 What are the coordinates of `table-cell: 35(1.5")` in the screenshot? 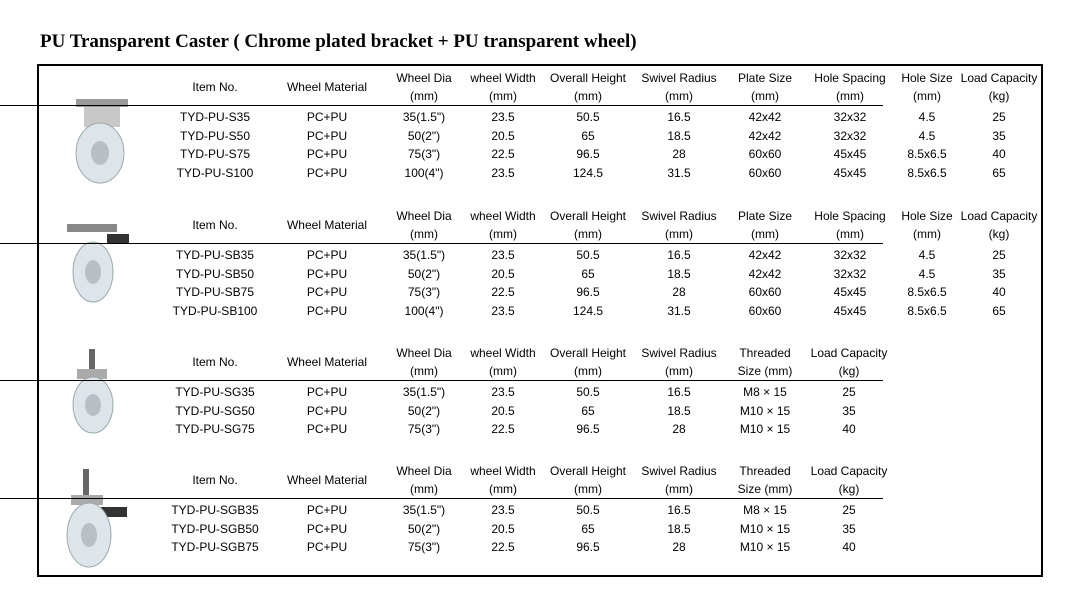 It's located at (424, 255).